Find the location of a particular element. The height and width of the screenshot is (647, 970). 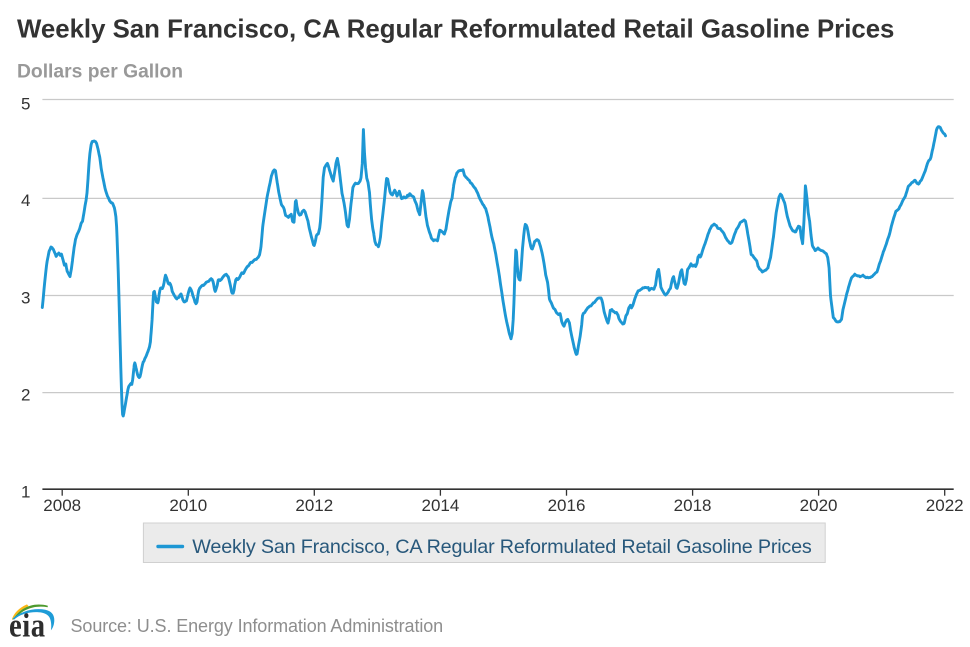

svg-text: Dollars per Gallon is located at coordinates (100, 71).